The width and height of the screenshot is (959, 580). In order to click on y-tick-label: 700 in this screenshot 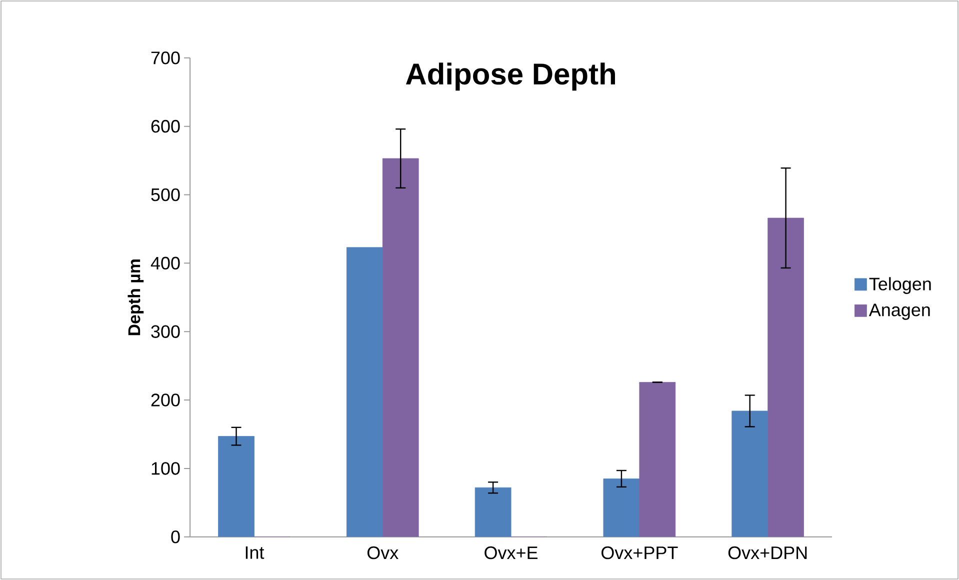, I will do `click(165, 58)`.